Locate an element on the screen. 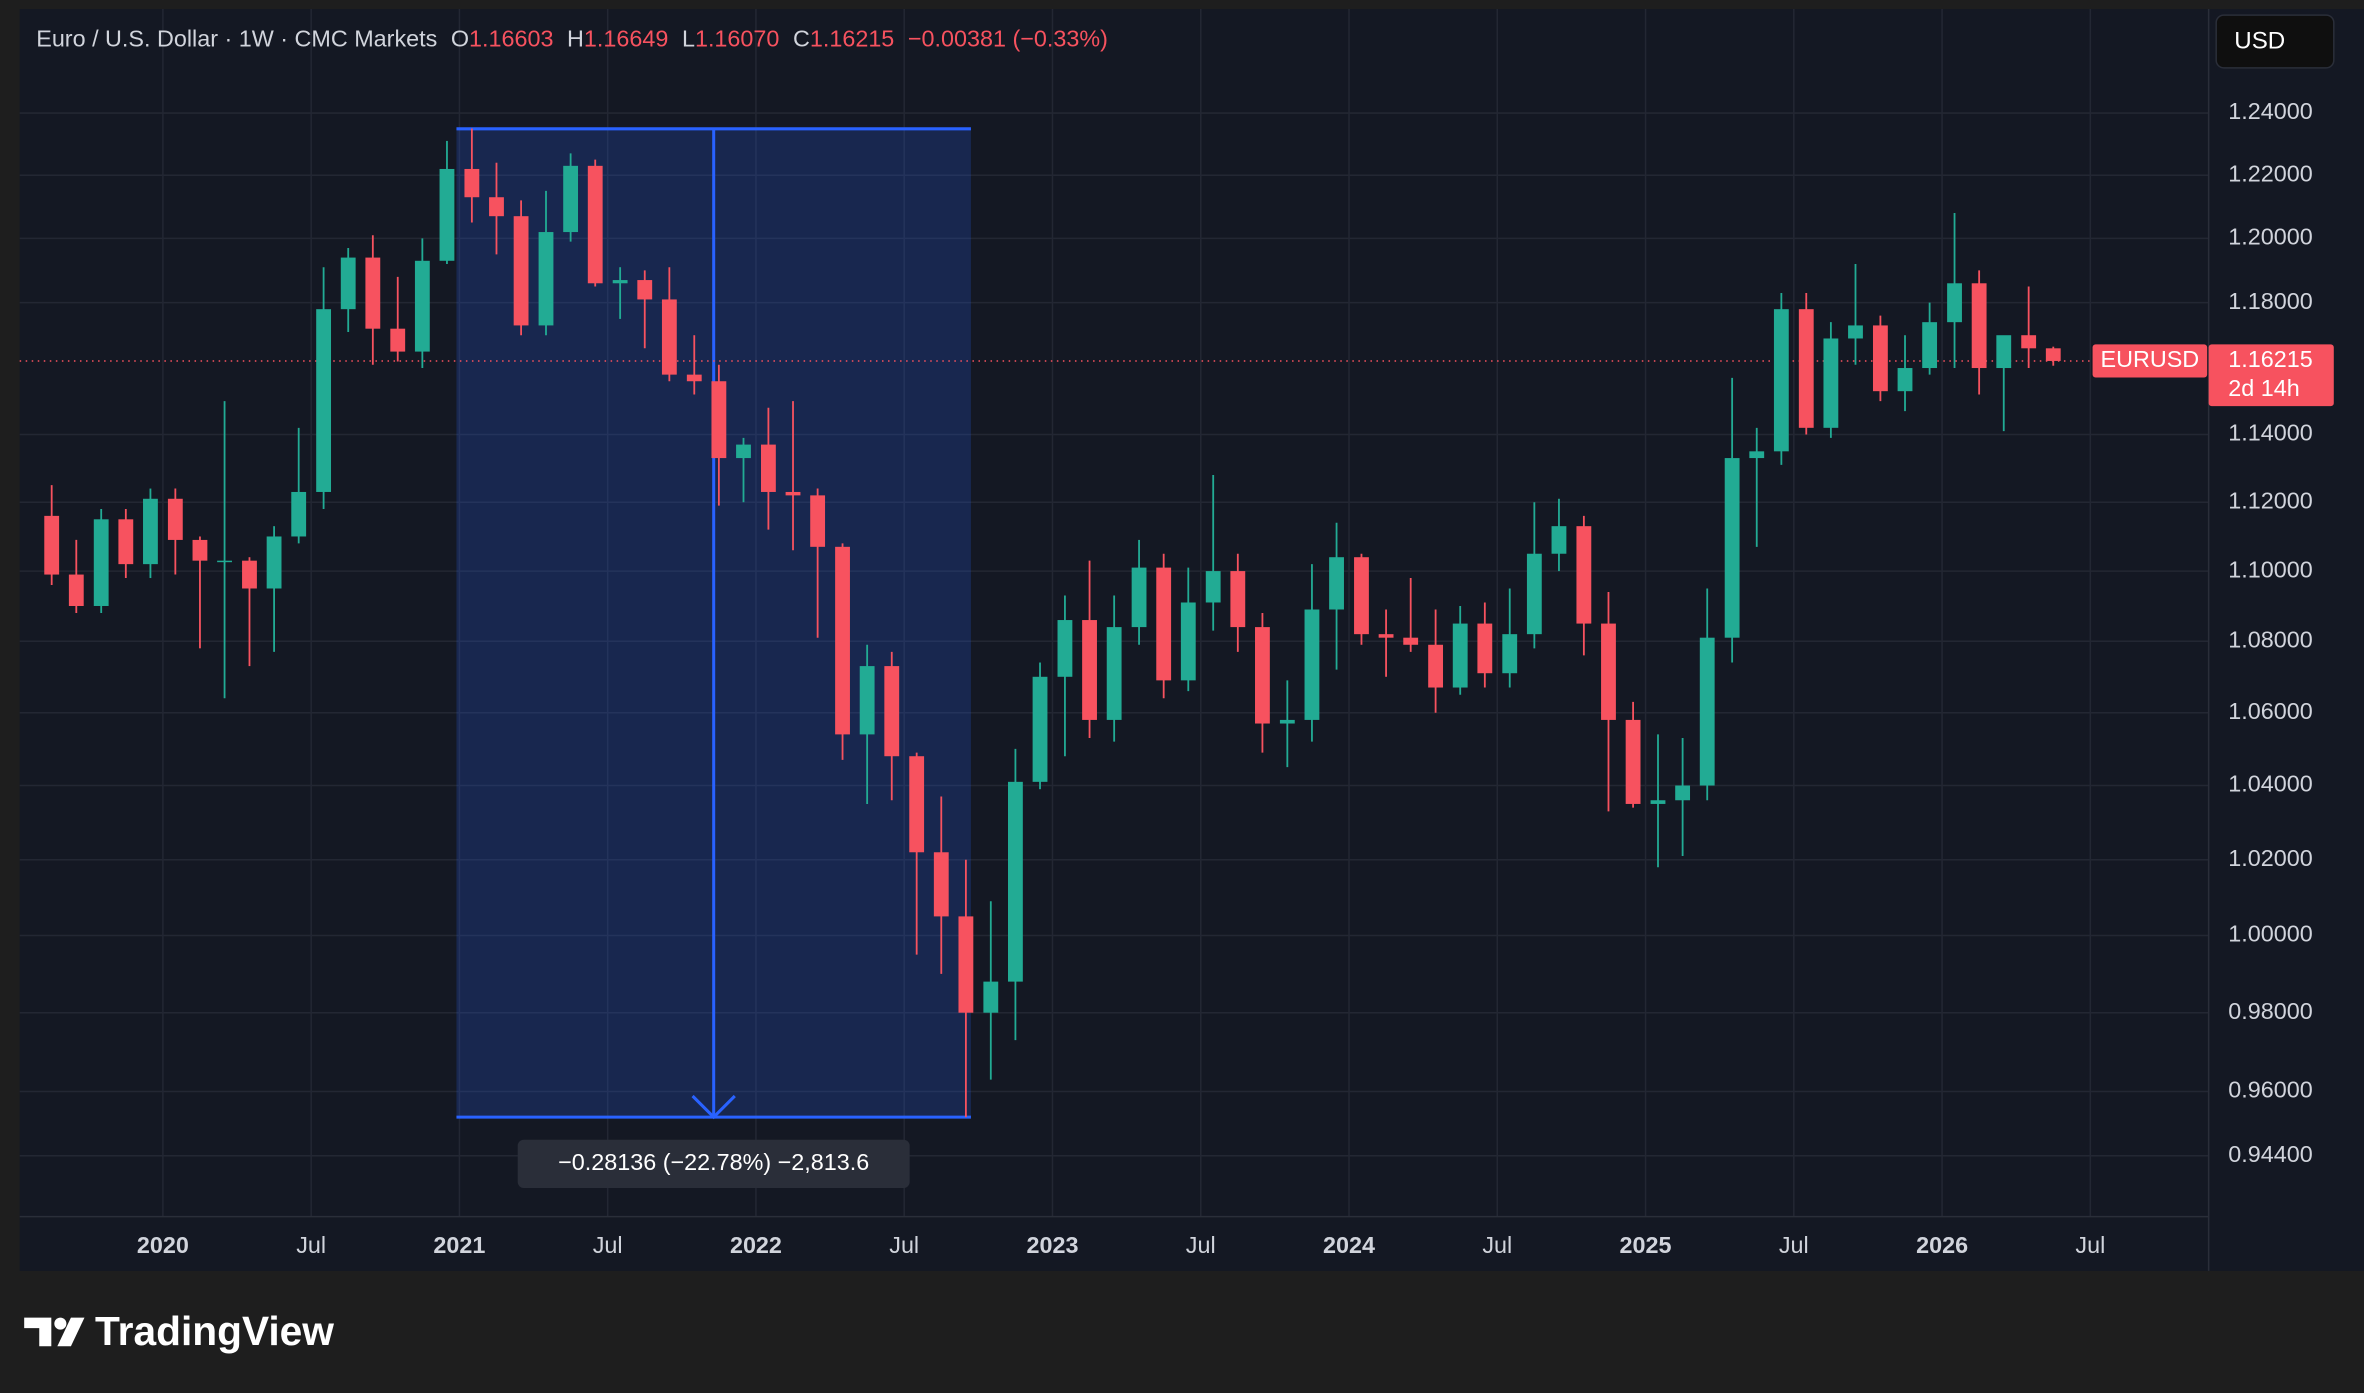 The height and width of the screenshot is (1393, 2364). x-tick-label: 2025 is located at coordinates (1646, 1245).